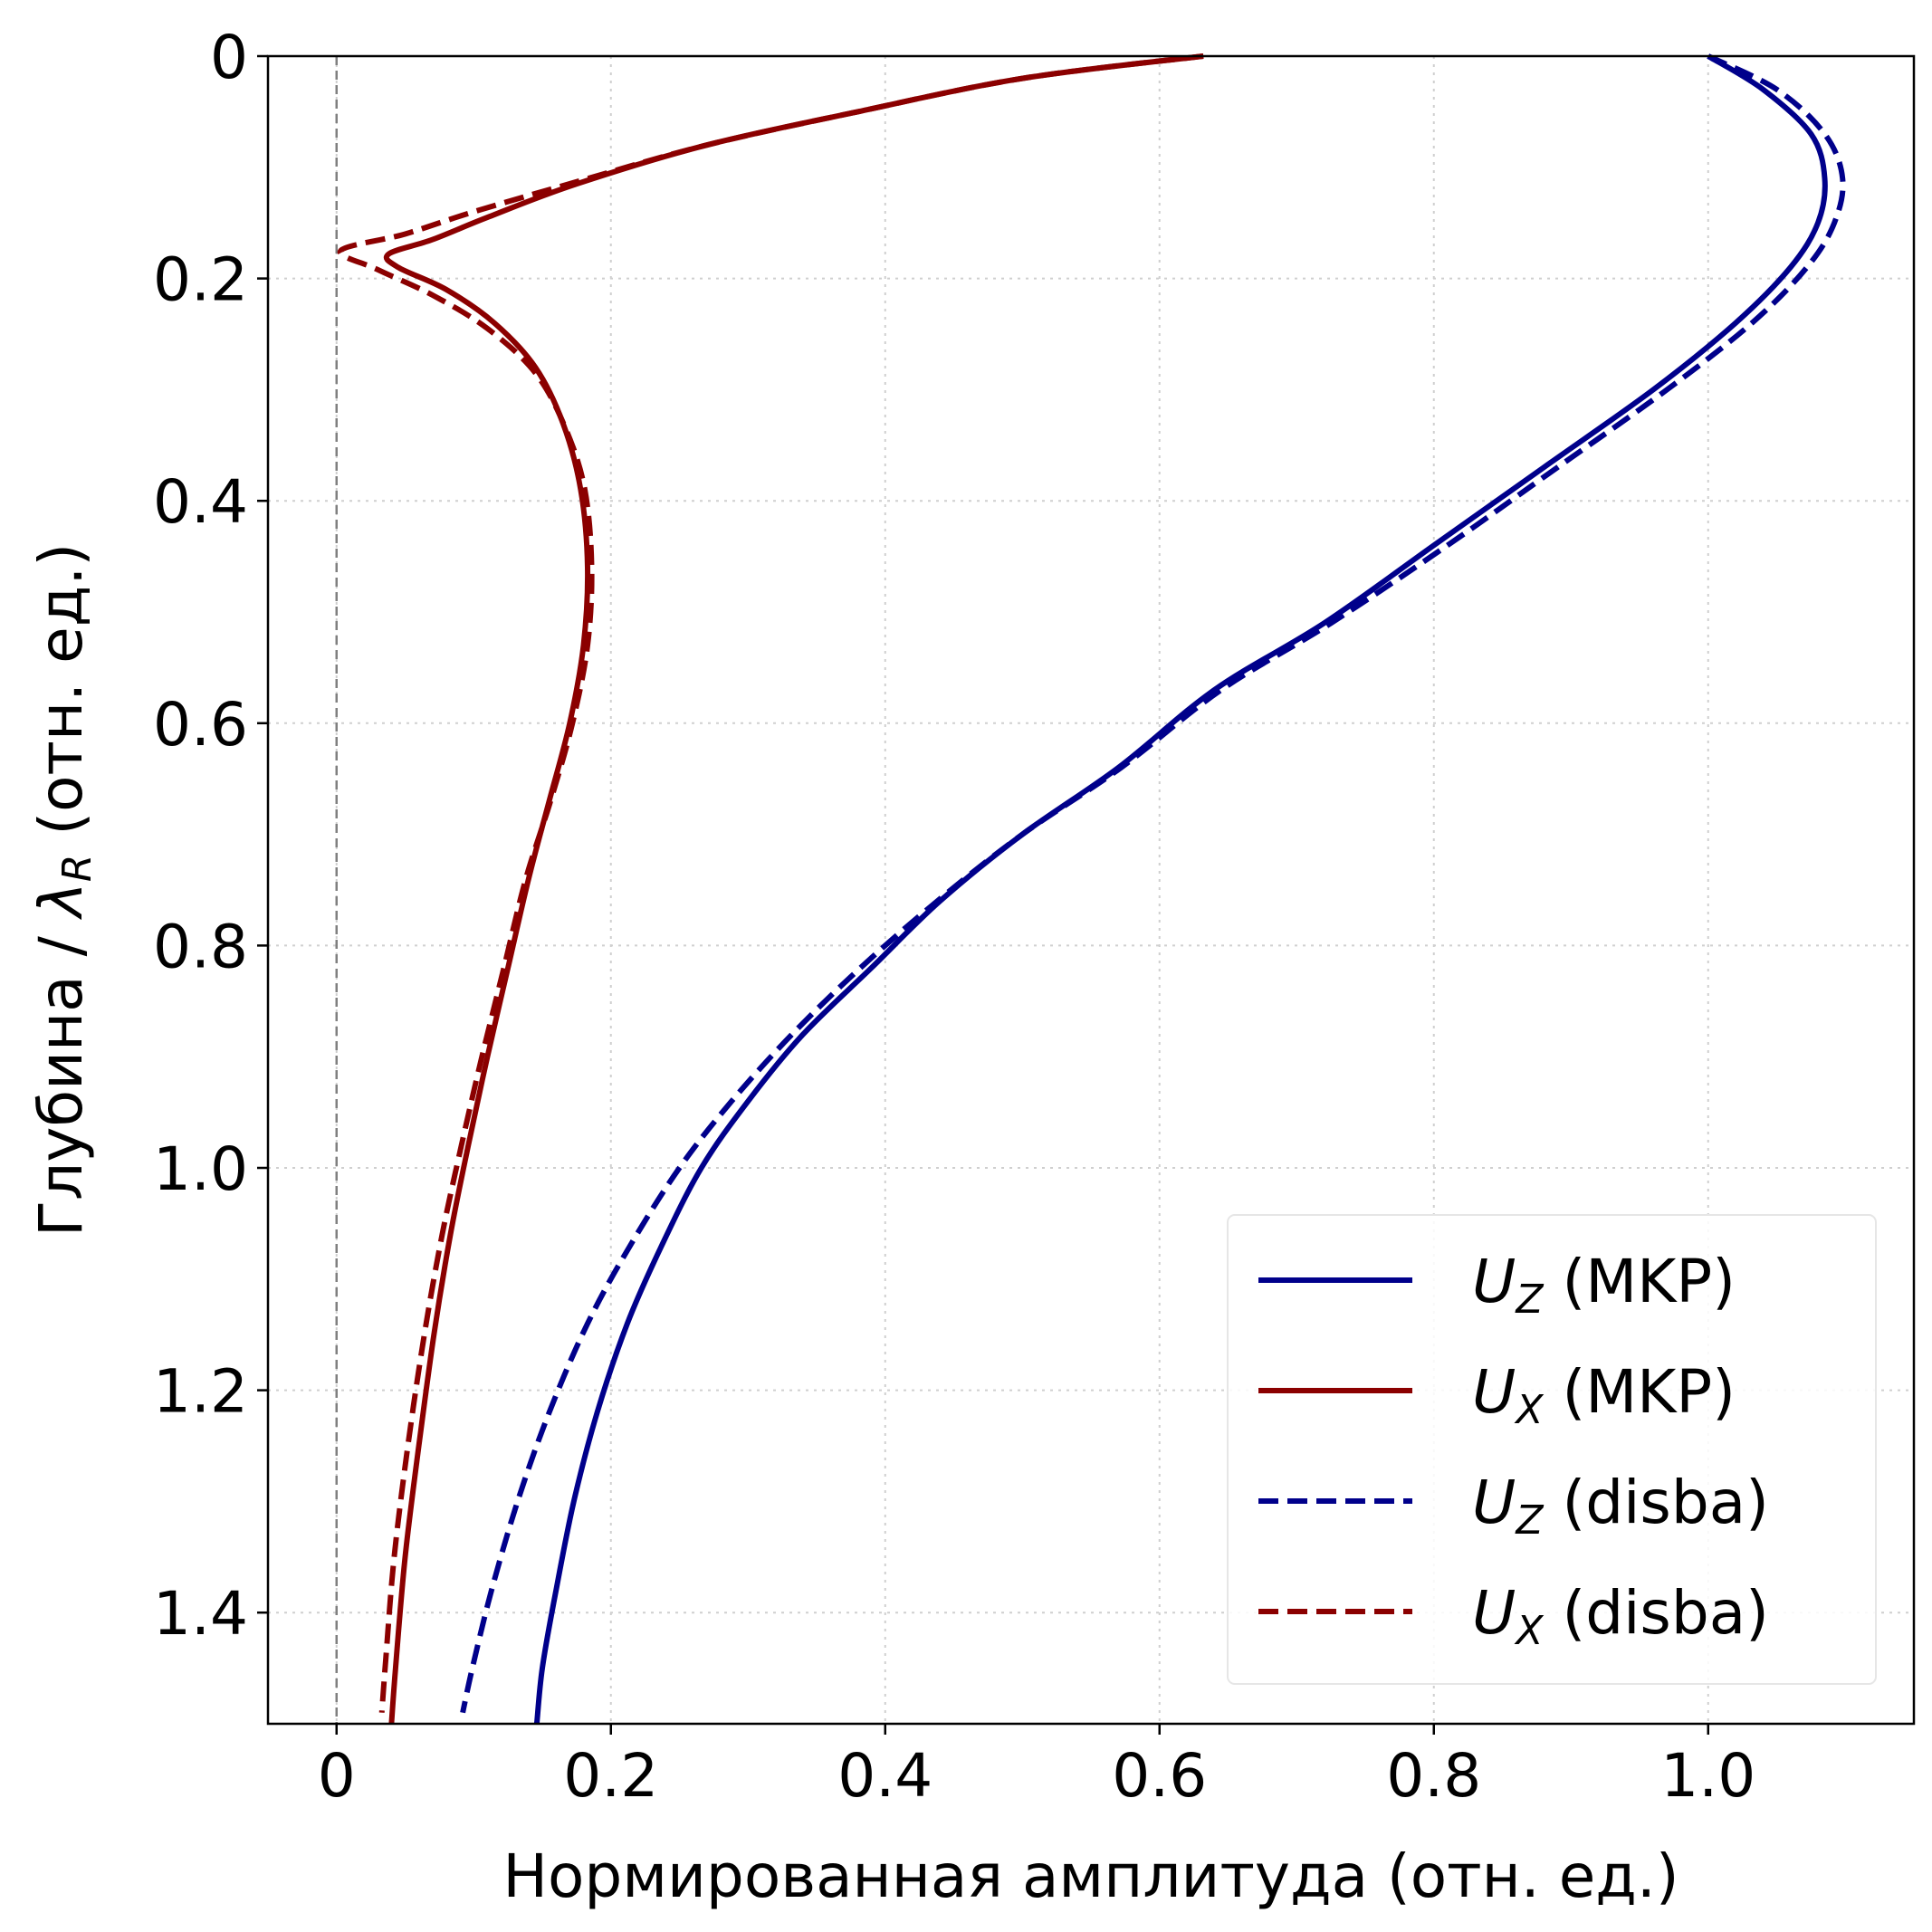 This screenshot has width=1932, height=1932. I want to click on legend-item-uz-mkp: UZ (MKP), so click(1497, 1285).